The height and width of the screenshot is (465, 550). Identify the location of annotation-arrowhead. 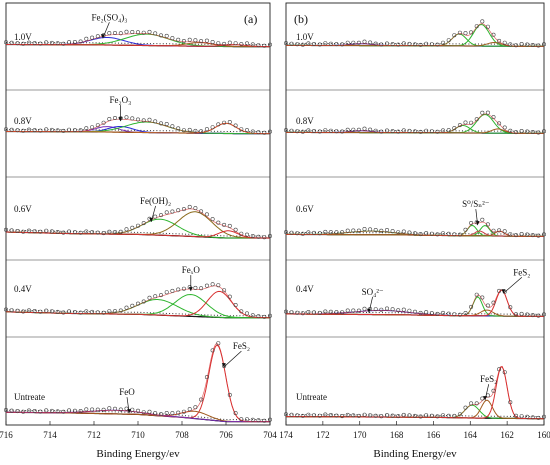
(129, 411).